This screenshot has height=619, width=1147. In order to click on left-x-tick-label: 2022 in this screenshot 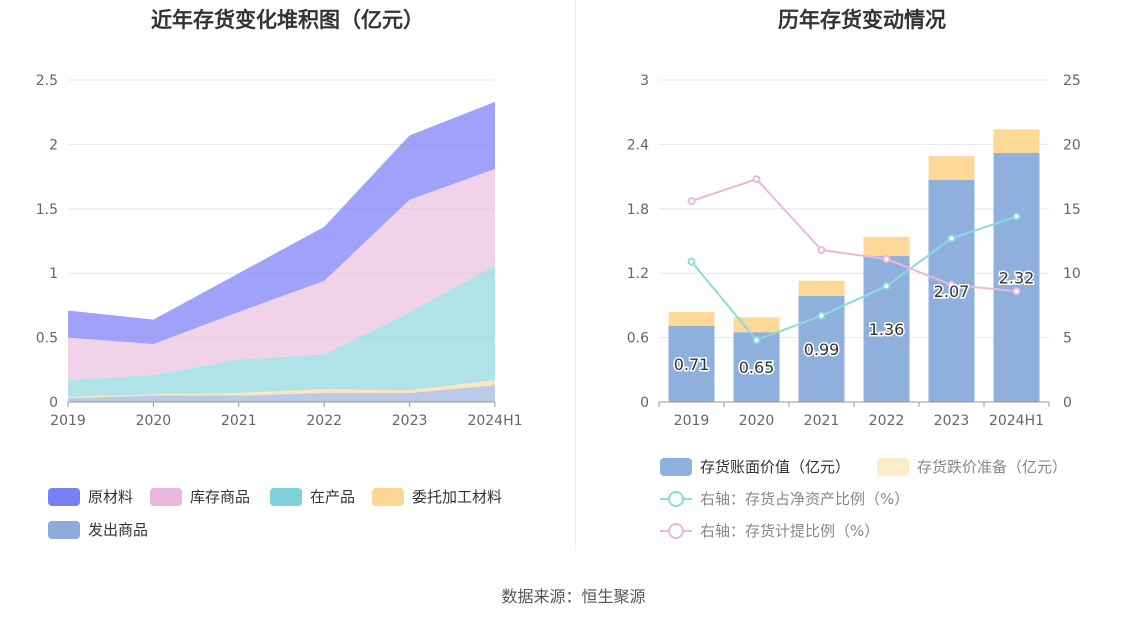, I will do `click(324, 421)`.